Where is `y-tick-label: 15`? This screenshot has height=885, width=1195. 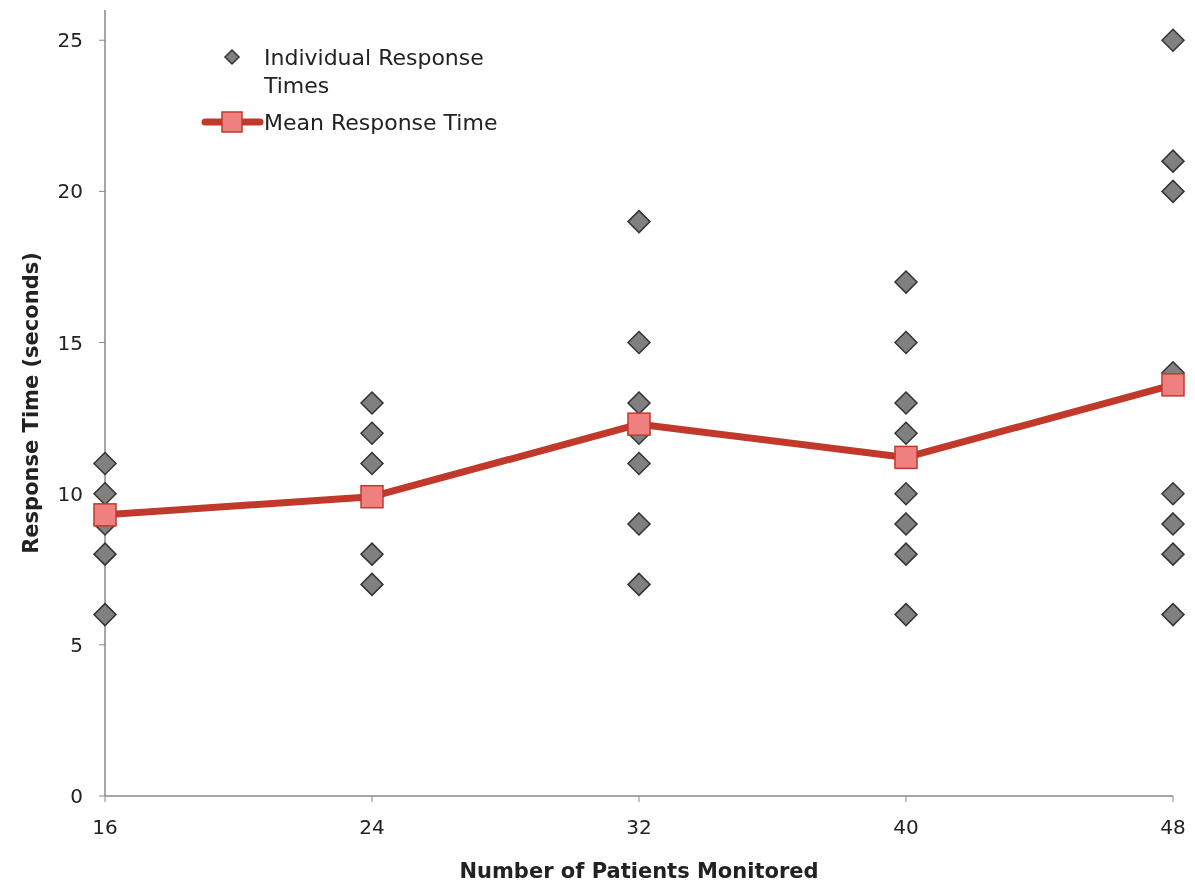 y-tick-label: 15 is located at coordinates (70, 342).